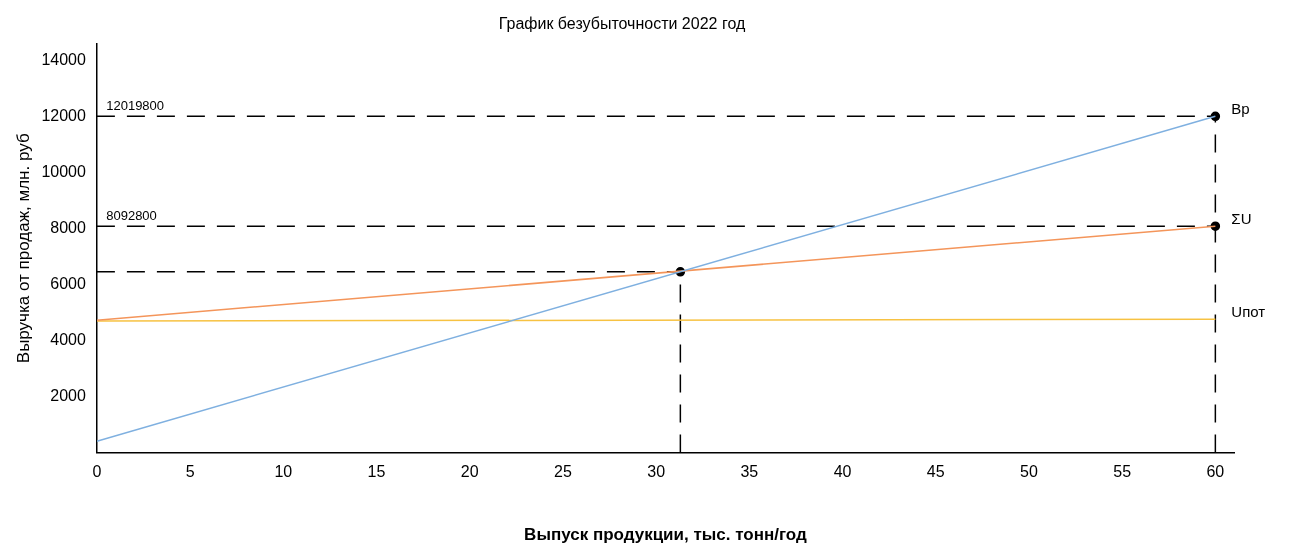 The image size is (1294, 555). I want to click on y-tick-label: 6000, so click(68, 284).